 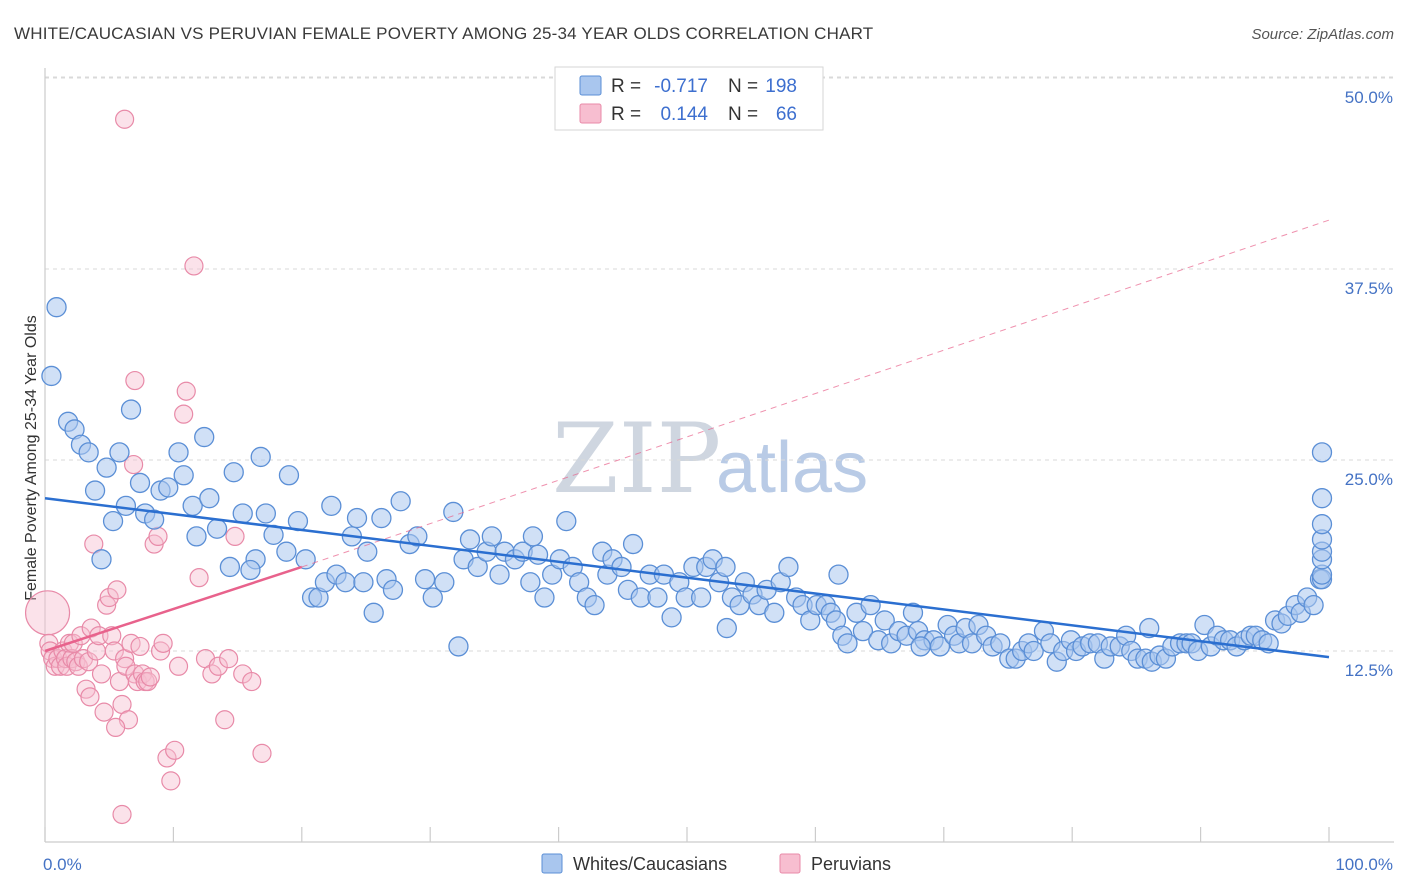 I want to click on watermark-zip: ZIP, so click(x=636, y=459).